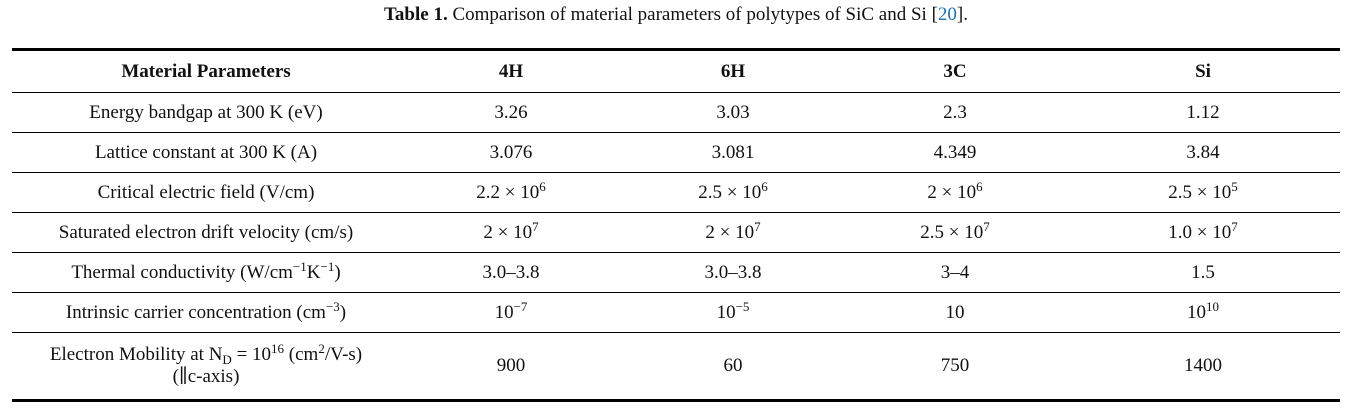  I want to click on superscript: −5, so click(742, 306).